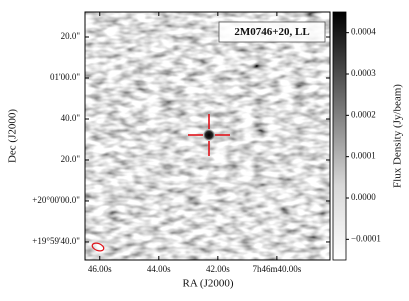  I want to click on title: 2M0746+20, LL, so click(271, 32).